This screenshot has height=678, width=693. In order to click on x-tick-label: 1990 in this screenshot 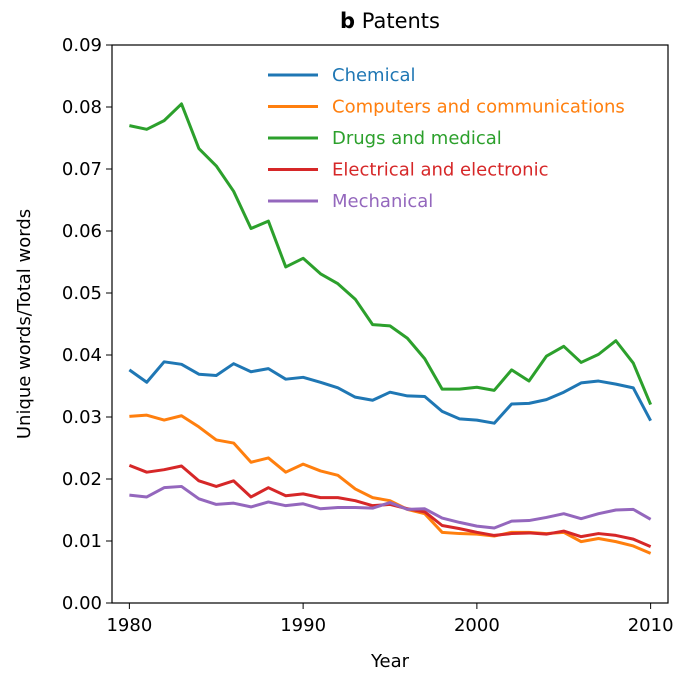, I will do `click(303, 625)`.